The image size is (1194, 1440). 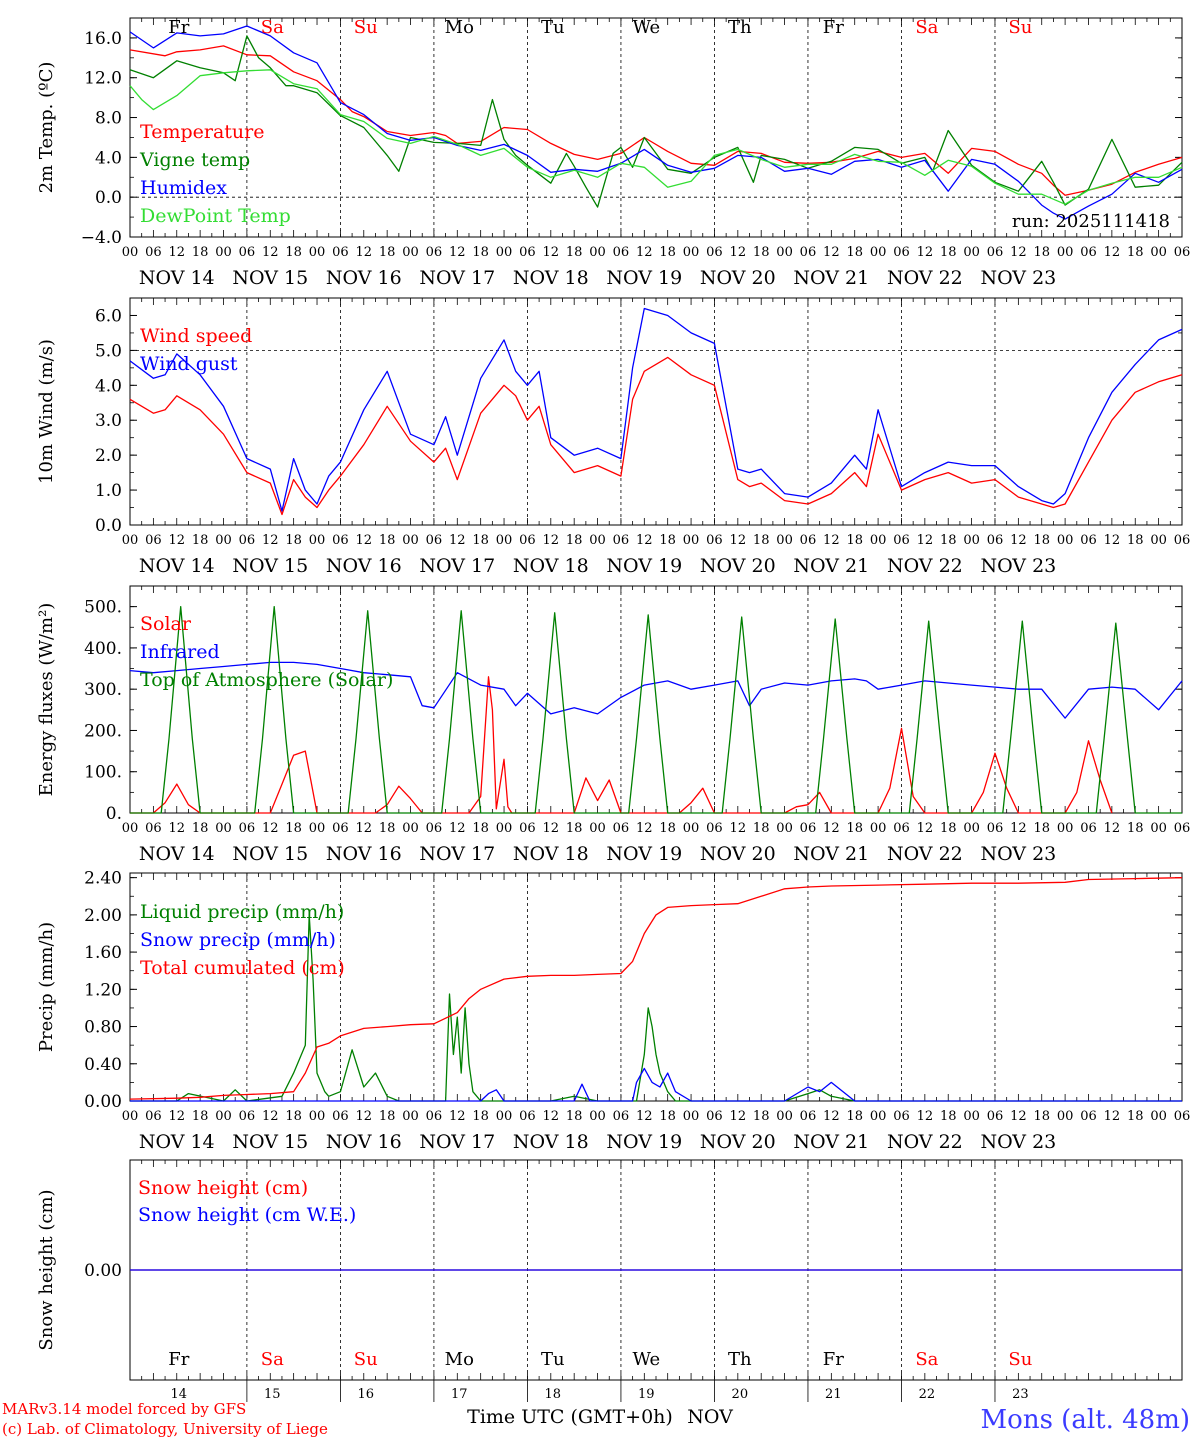 I want to click on legend-entry: DewPoint Temp, so click(x=215, y=216).